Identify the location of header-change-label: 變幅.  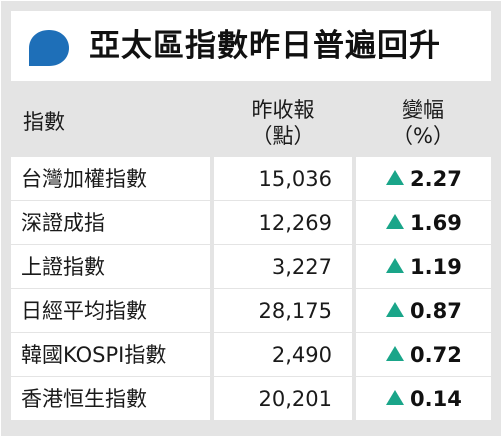
(423, 110).